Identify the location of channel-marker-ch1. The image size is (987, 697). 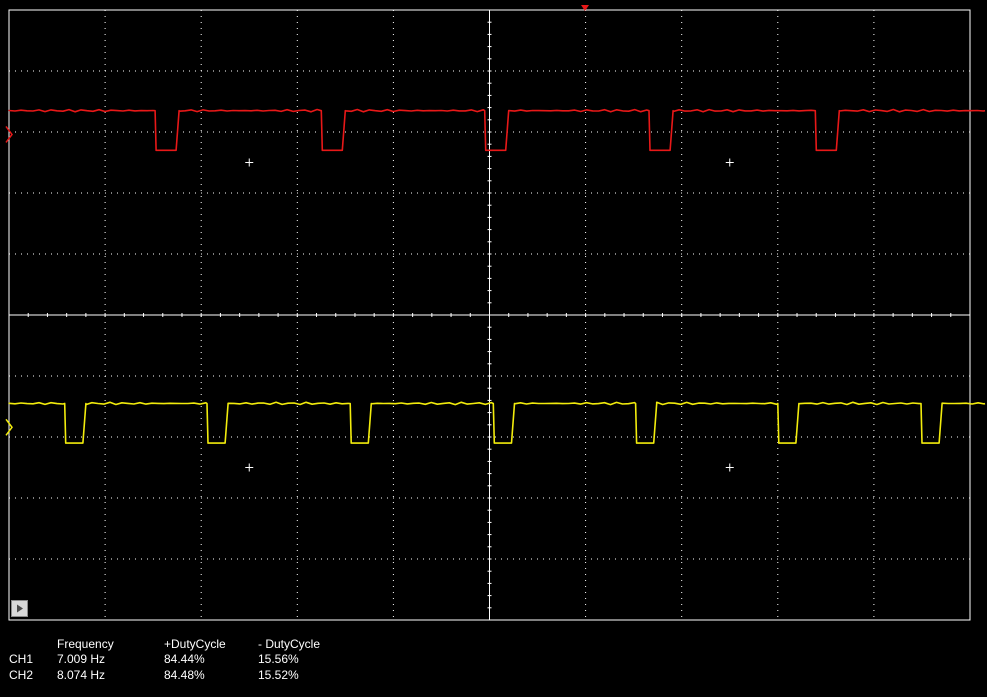
(9, 134).